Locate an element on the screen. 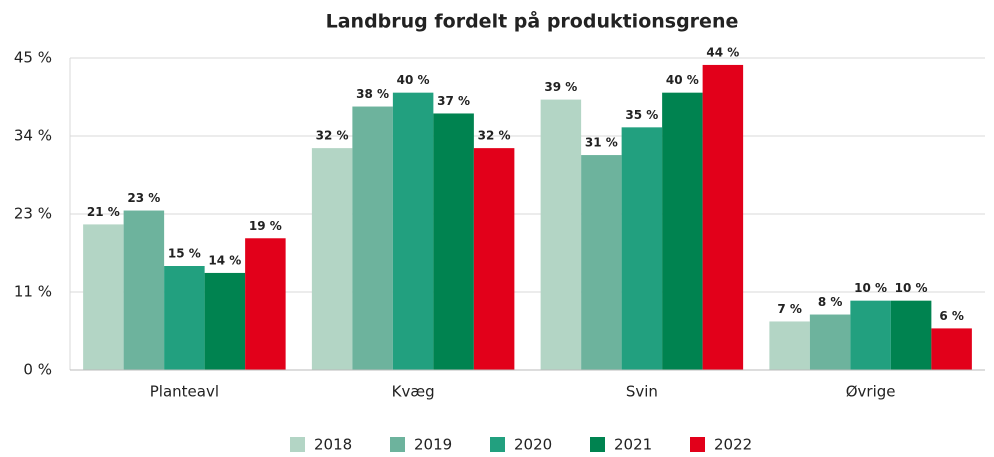 Image resolution: width=994 pixels, height=457 pixels. x-tick-label: Kvæg is located at coordinates (413, 392).